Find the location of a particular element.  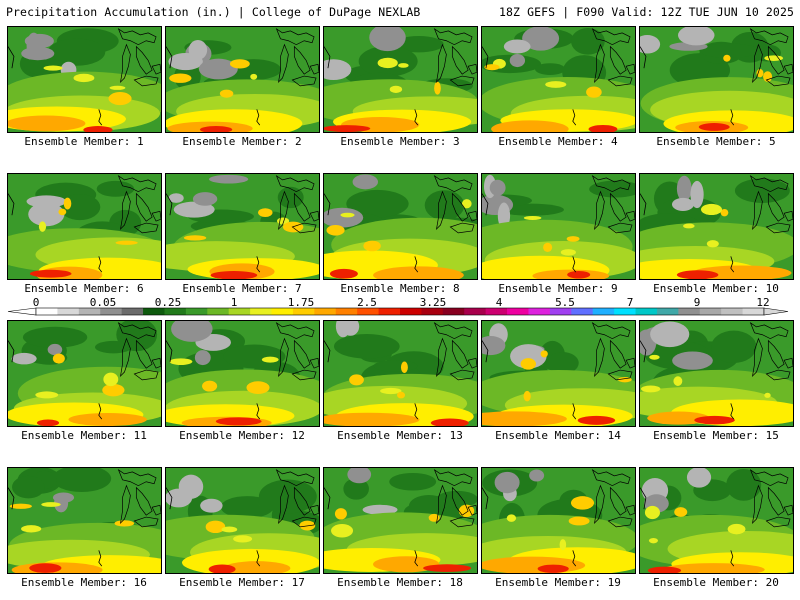

ensemble-member-label: Ensemble Member: 7 is located at coordinates (242, 288).